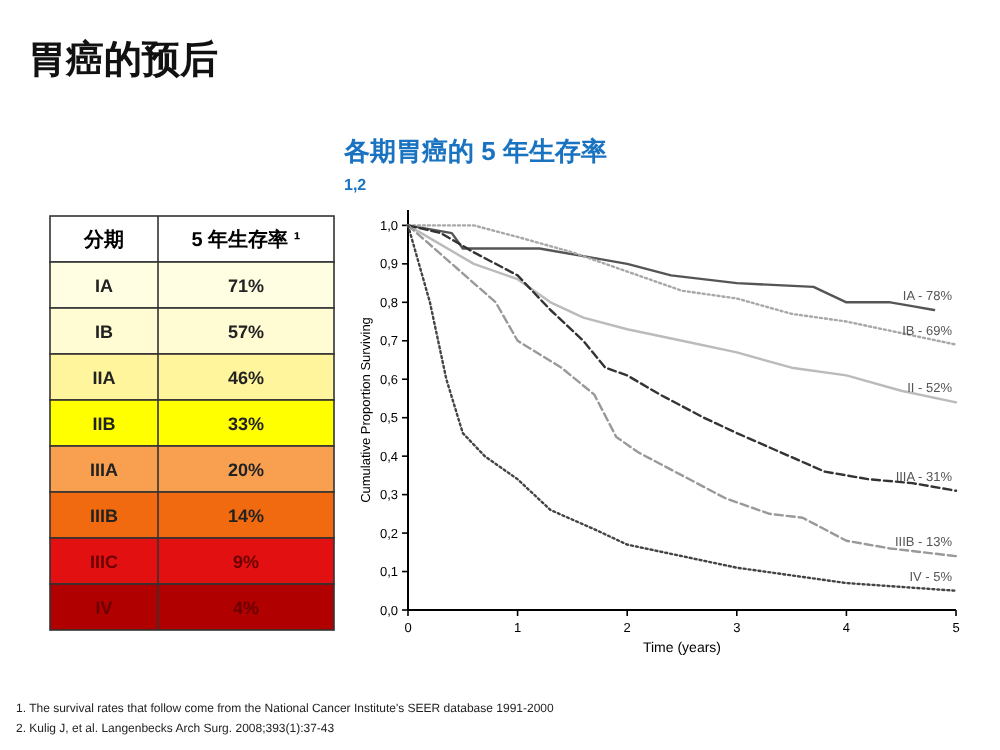 The height and width of the screenshot is (750, 1000). Describe the element at coordinates (474, 151) in the screenshot. I see `chart-title: 各期胃癌的 5 年生存率` at that location.